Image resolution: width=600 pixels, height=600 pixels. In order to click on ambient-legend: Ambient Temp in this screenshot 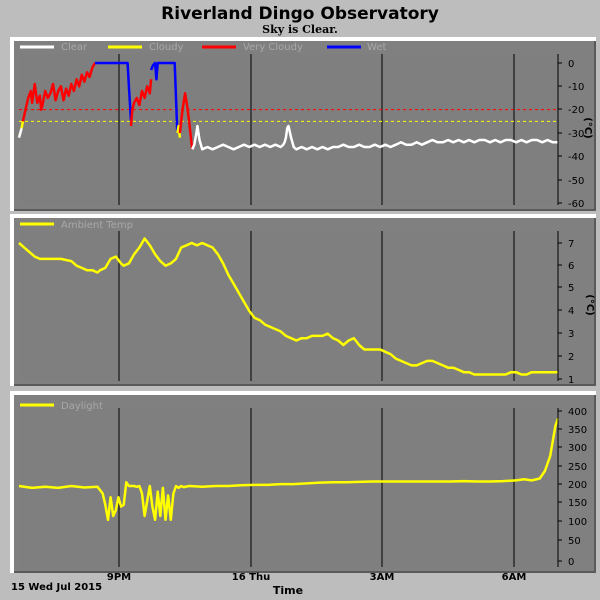, I will do `click(76, 225)`.